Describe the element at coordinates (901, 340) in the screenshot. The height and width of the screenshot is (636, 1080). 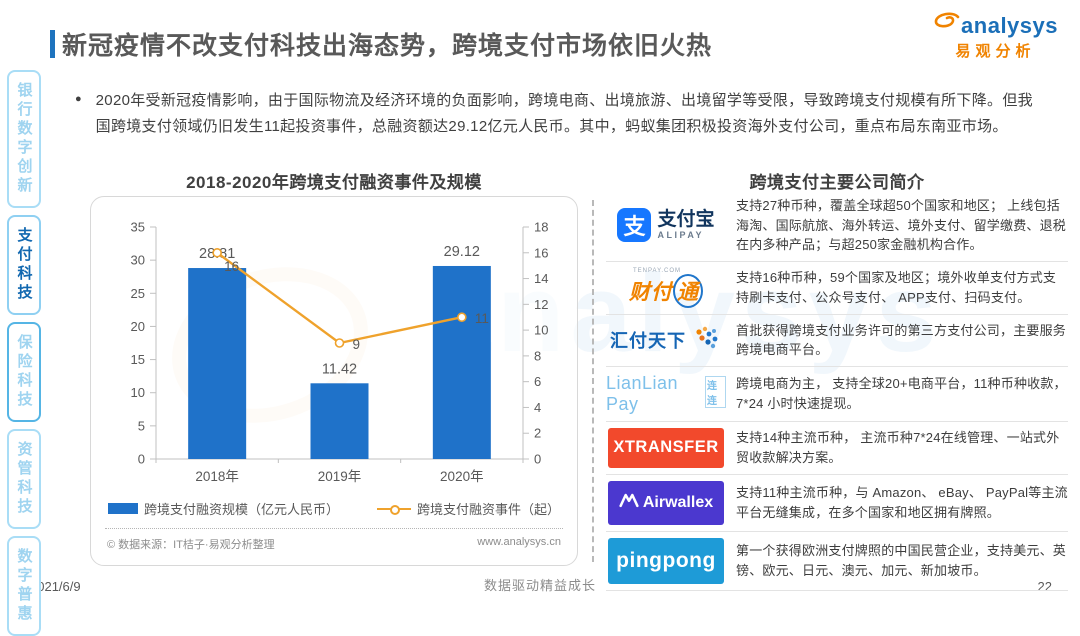
I see `company-description: 首批获得跨境支付业务许可的第三方支付公司，主要服务跨境电商平台。` at that location.